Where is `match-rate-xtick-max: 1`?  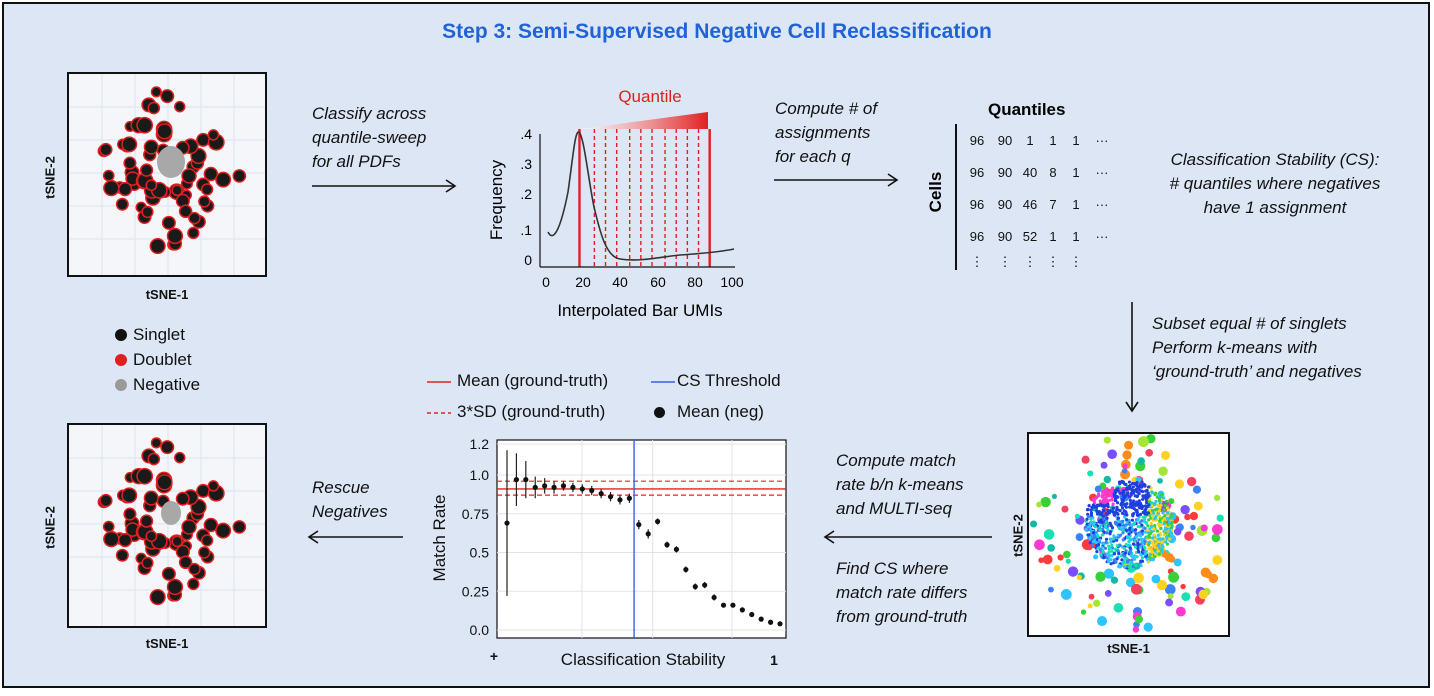
match-rate-xtick-max: 1 is located at coordinates (774, 660).